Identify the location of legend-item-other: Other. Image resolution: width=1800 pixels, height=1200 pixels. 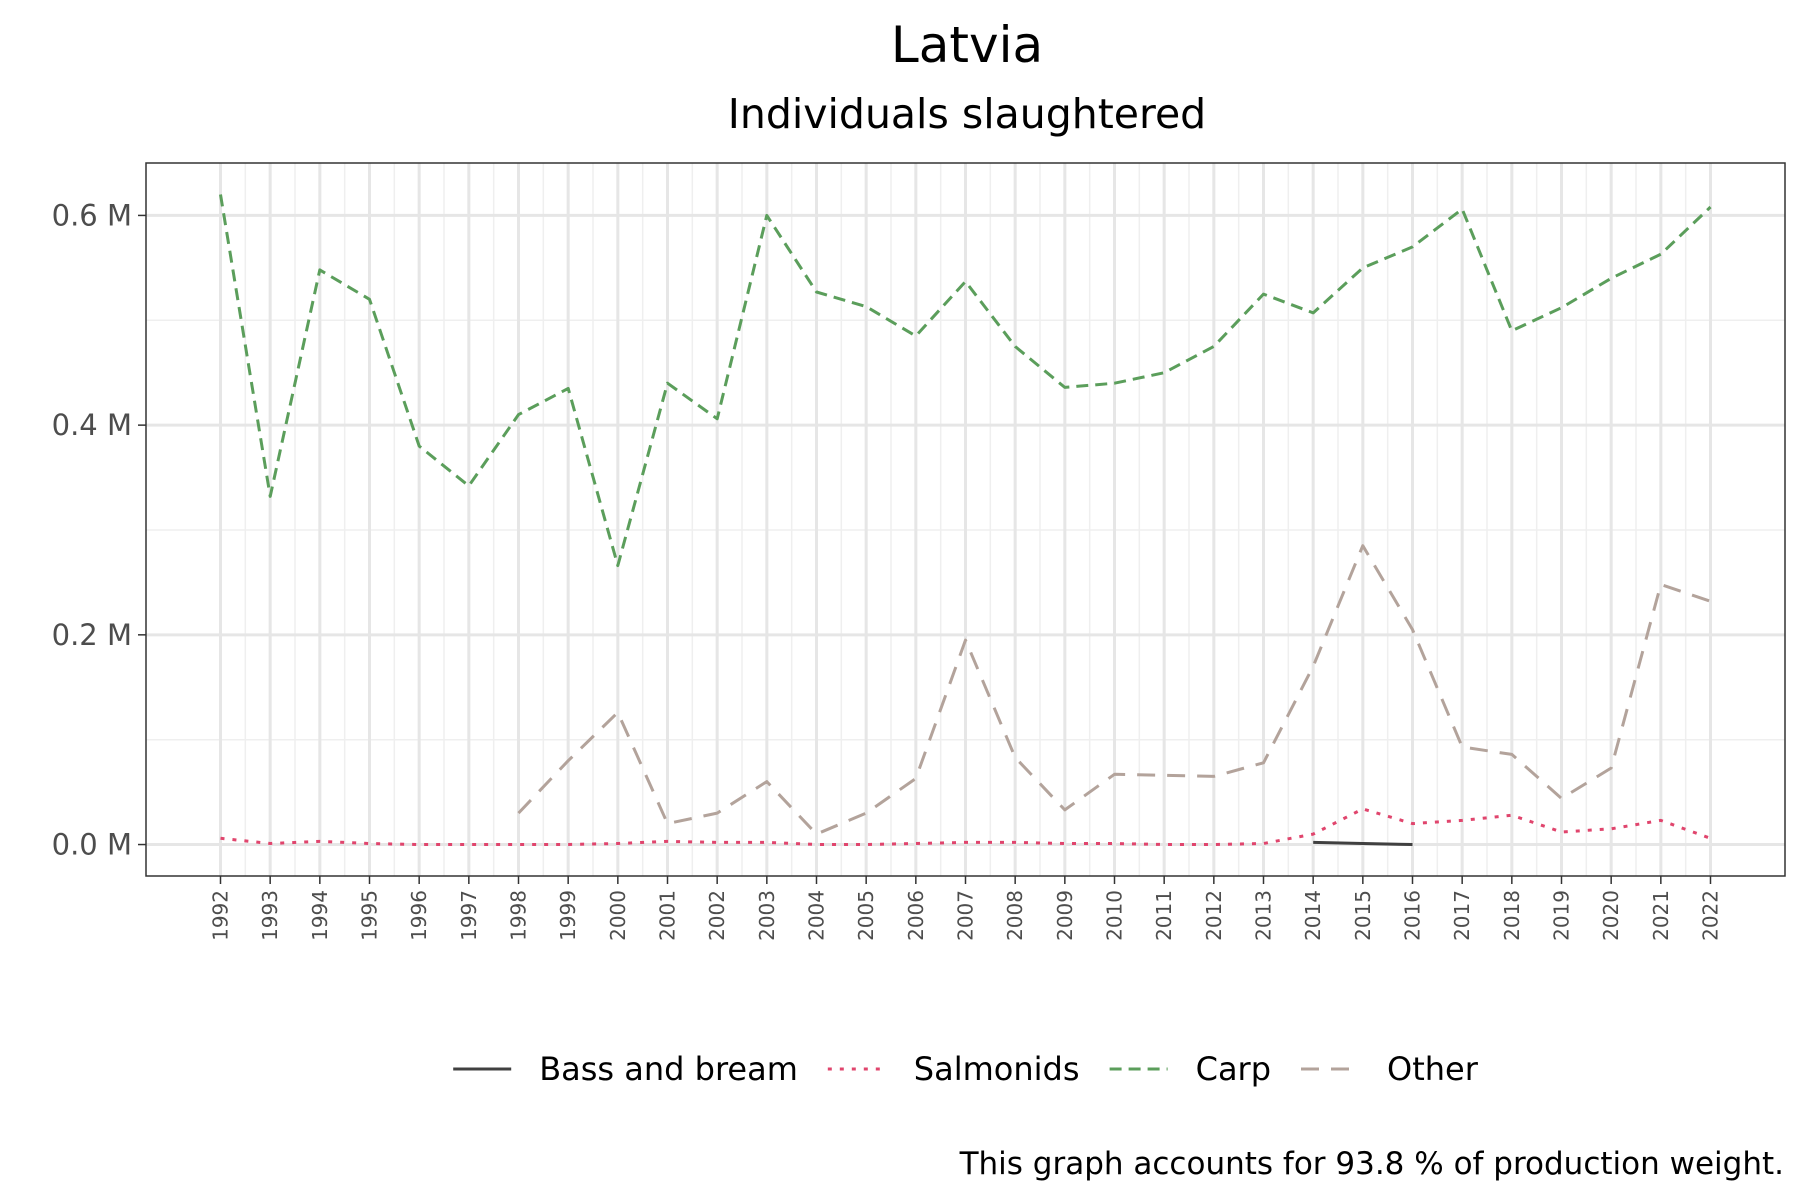
(1390, 1069).